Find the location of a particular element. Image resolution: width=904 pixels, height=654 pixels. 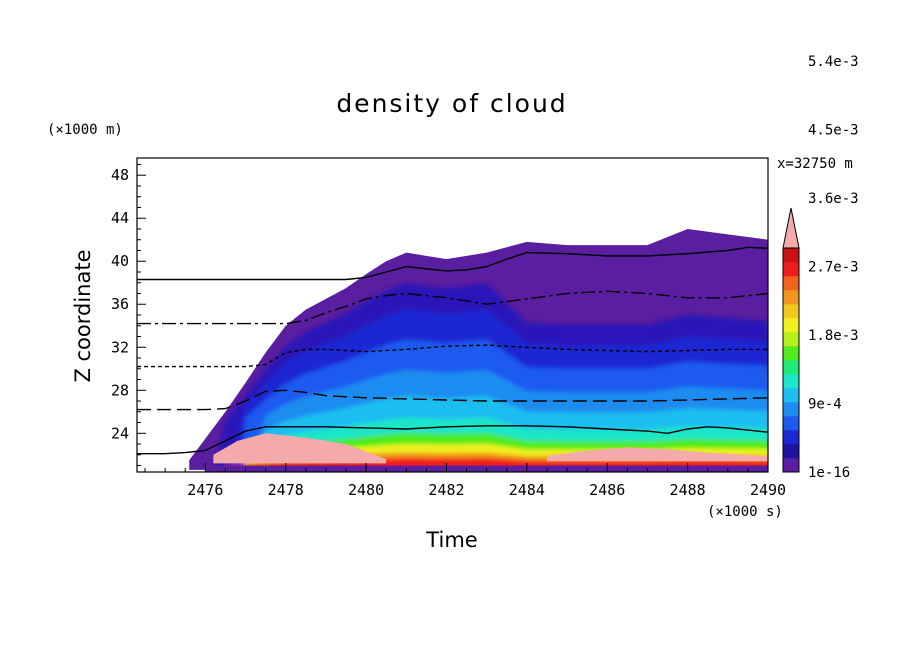

colorbar-frame is located at coordinates (791, 360).